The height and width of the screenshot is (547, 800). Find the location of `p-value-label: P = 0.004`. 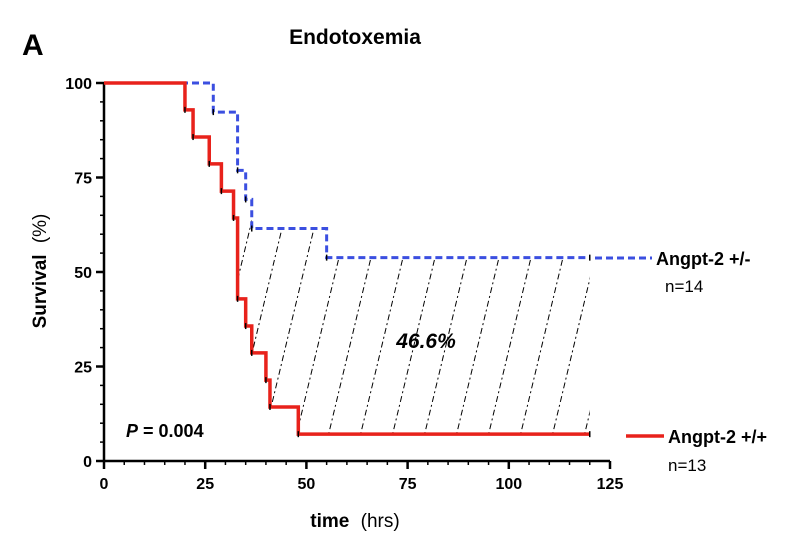

p-value-label: P = 0.004 is located at coordinates (165, 431).